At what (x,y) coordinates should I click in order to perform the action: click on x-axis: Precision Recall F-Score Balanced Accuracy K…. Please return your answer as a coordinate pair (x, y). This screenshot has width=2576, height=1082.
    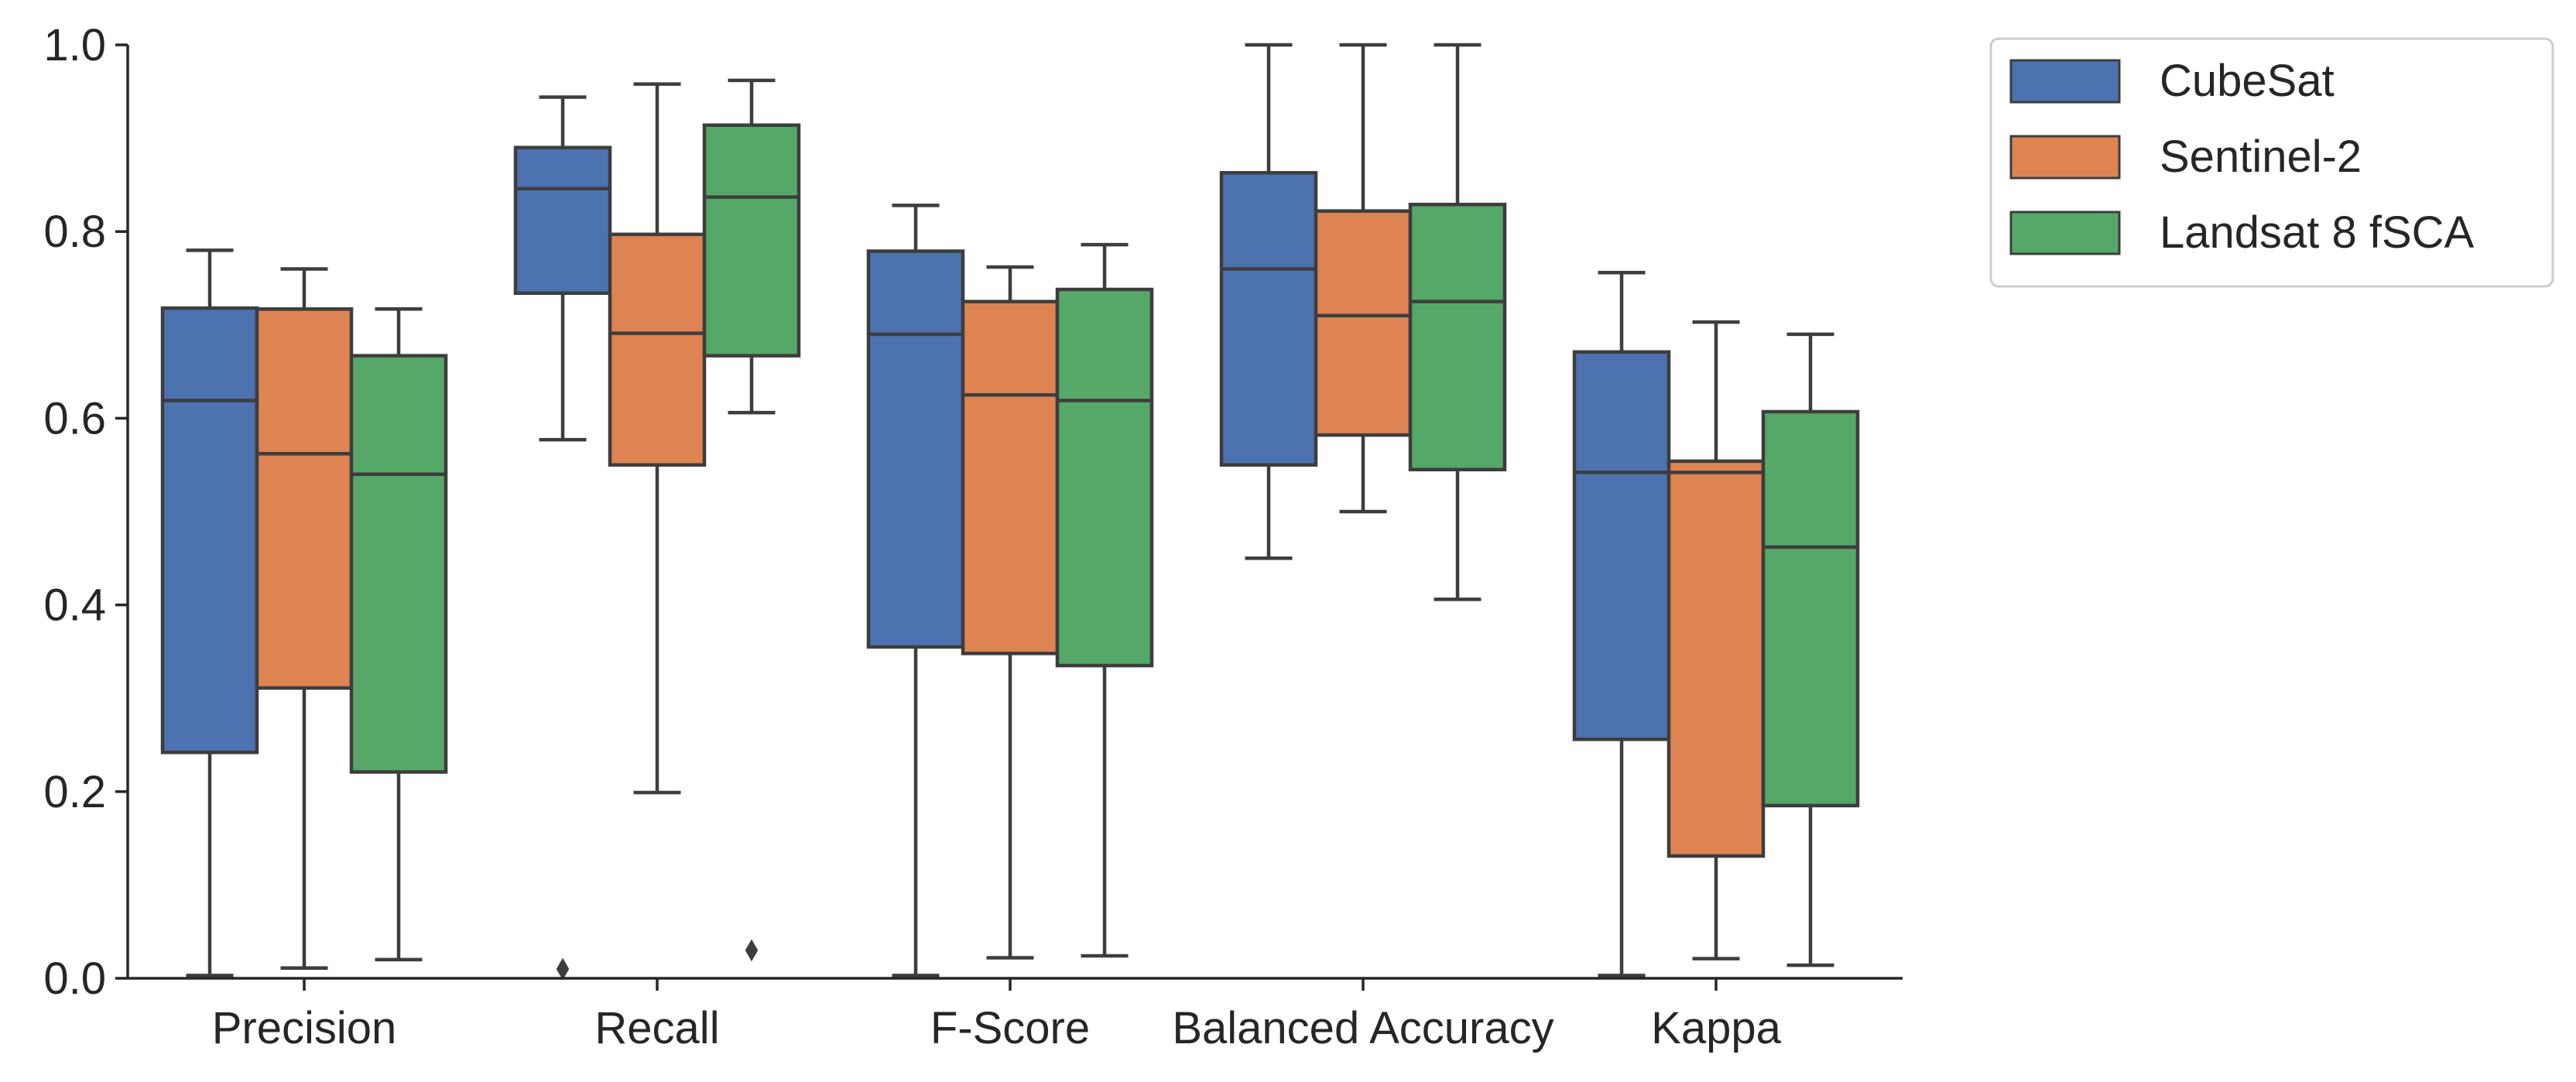
    Looking at the image, I should click on (1016, 1015).